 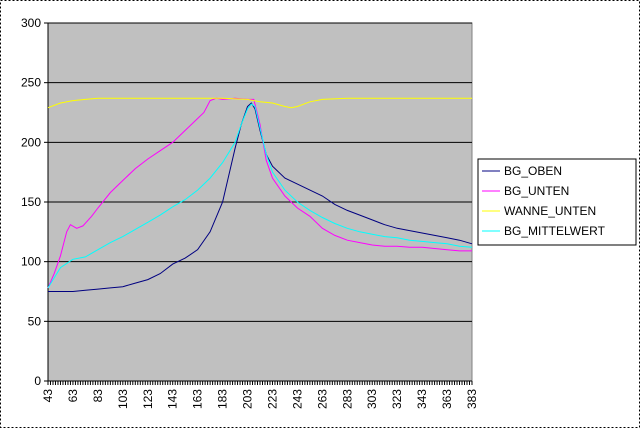 What do you see at coordinates (35, 321) in the screenshot?
I see `y-tick-label: 50` at bounding box center [35, 321].